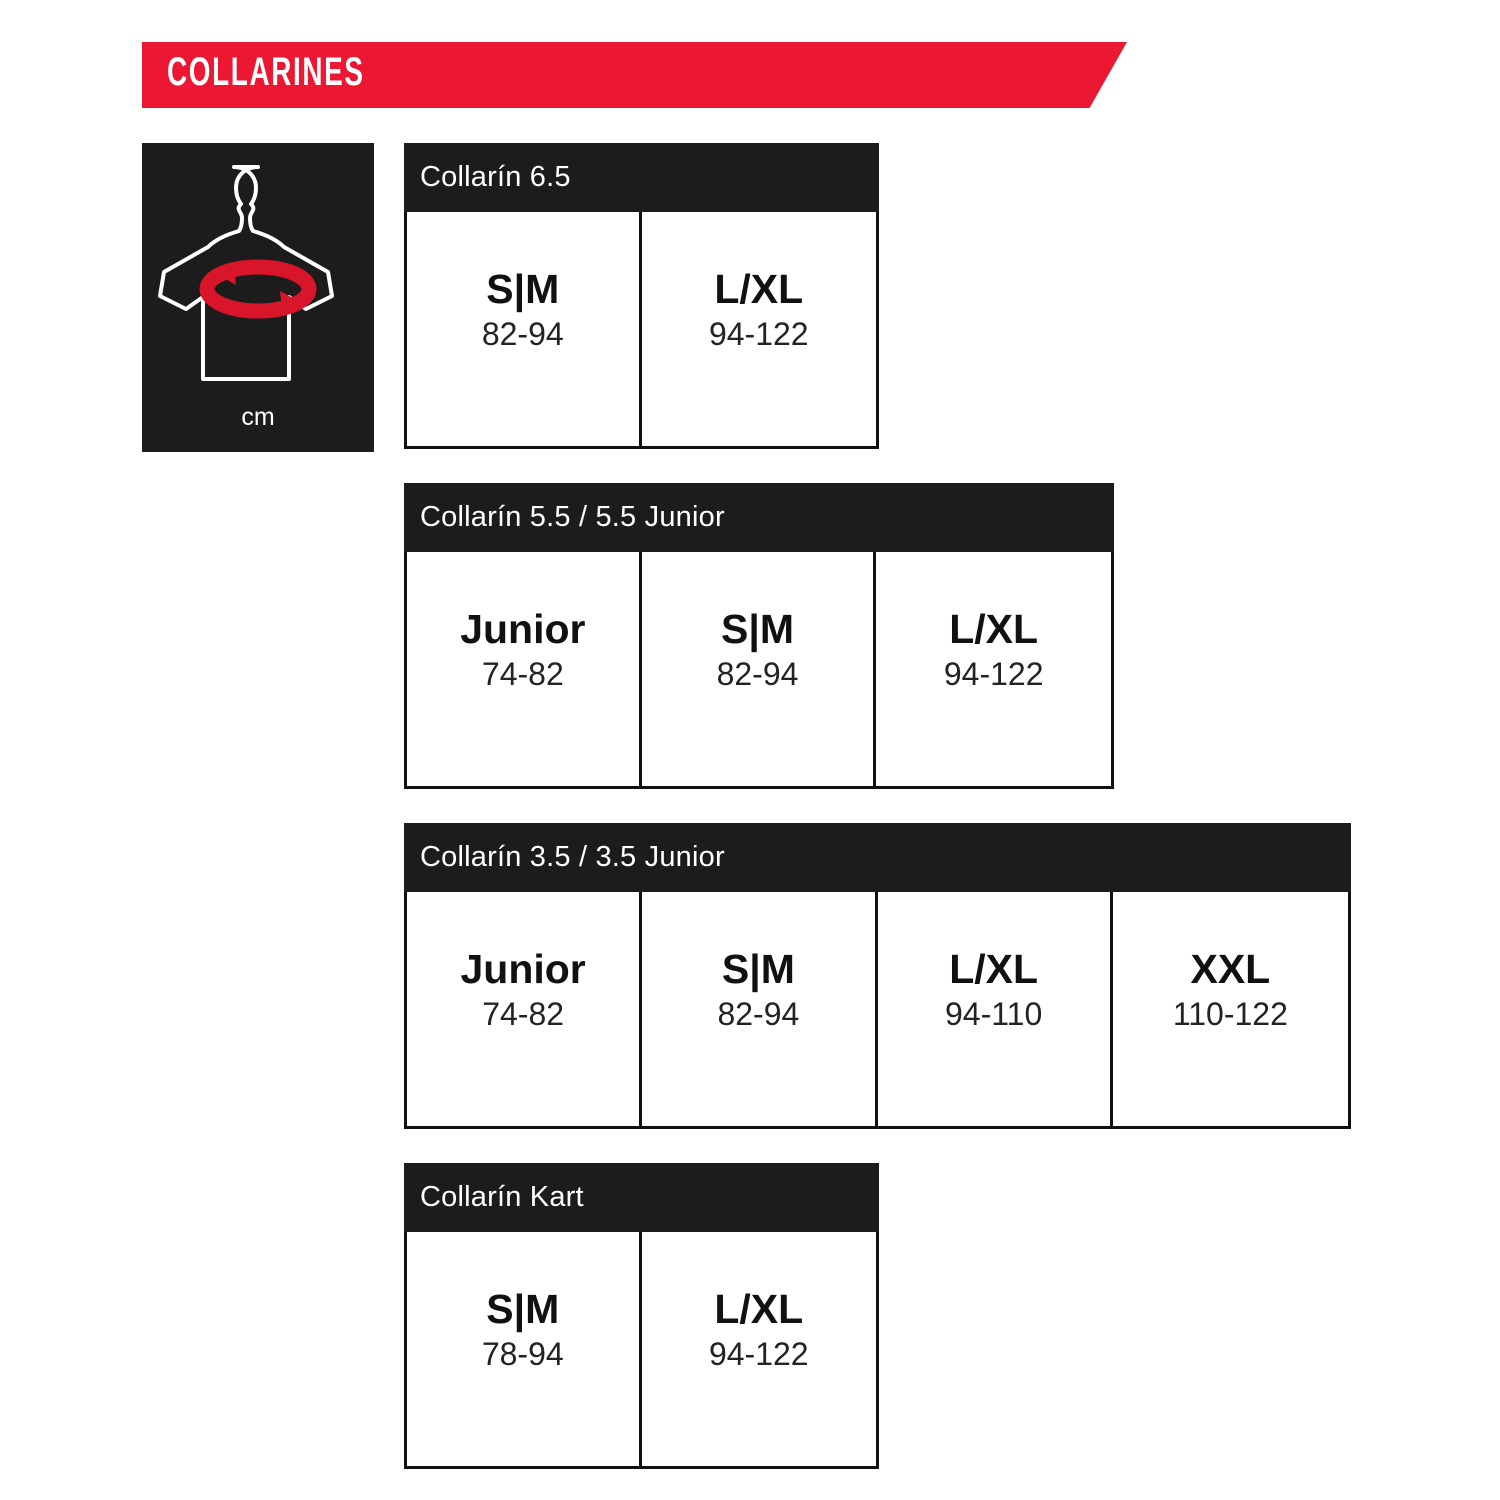 The width and height of the screenshot is (1500, 1500). Describe the element at coordinates (522, 1353) in the screenshot. I see `size-range: 78-94` at that location.